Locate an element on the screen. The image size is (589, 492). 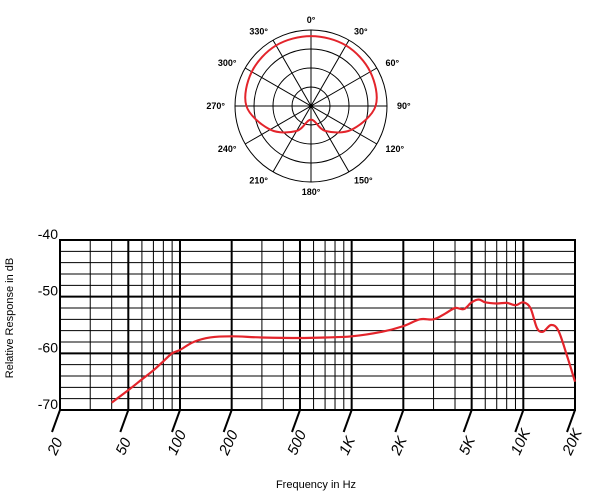
polar-angle-label: 30° is located at coordinates (361, 32).